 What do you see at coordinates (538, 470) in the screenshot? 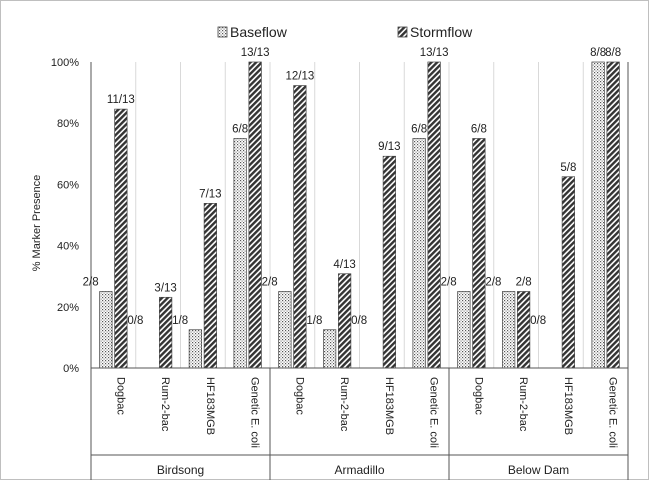
I see `group-label: Below Dam` at bounding box center [538, 470].